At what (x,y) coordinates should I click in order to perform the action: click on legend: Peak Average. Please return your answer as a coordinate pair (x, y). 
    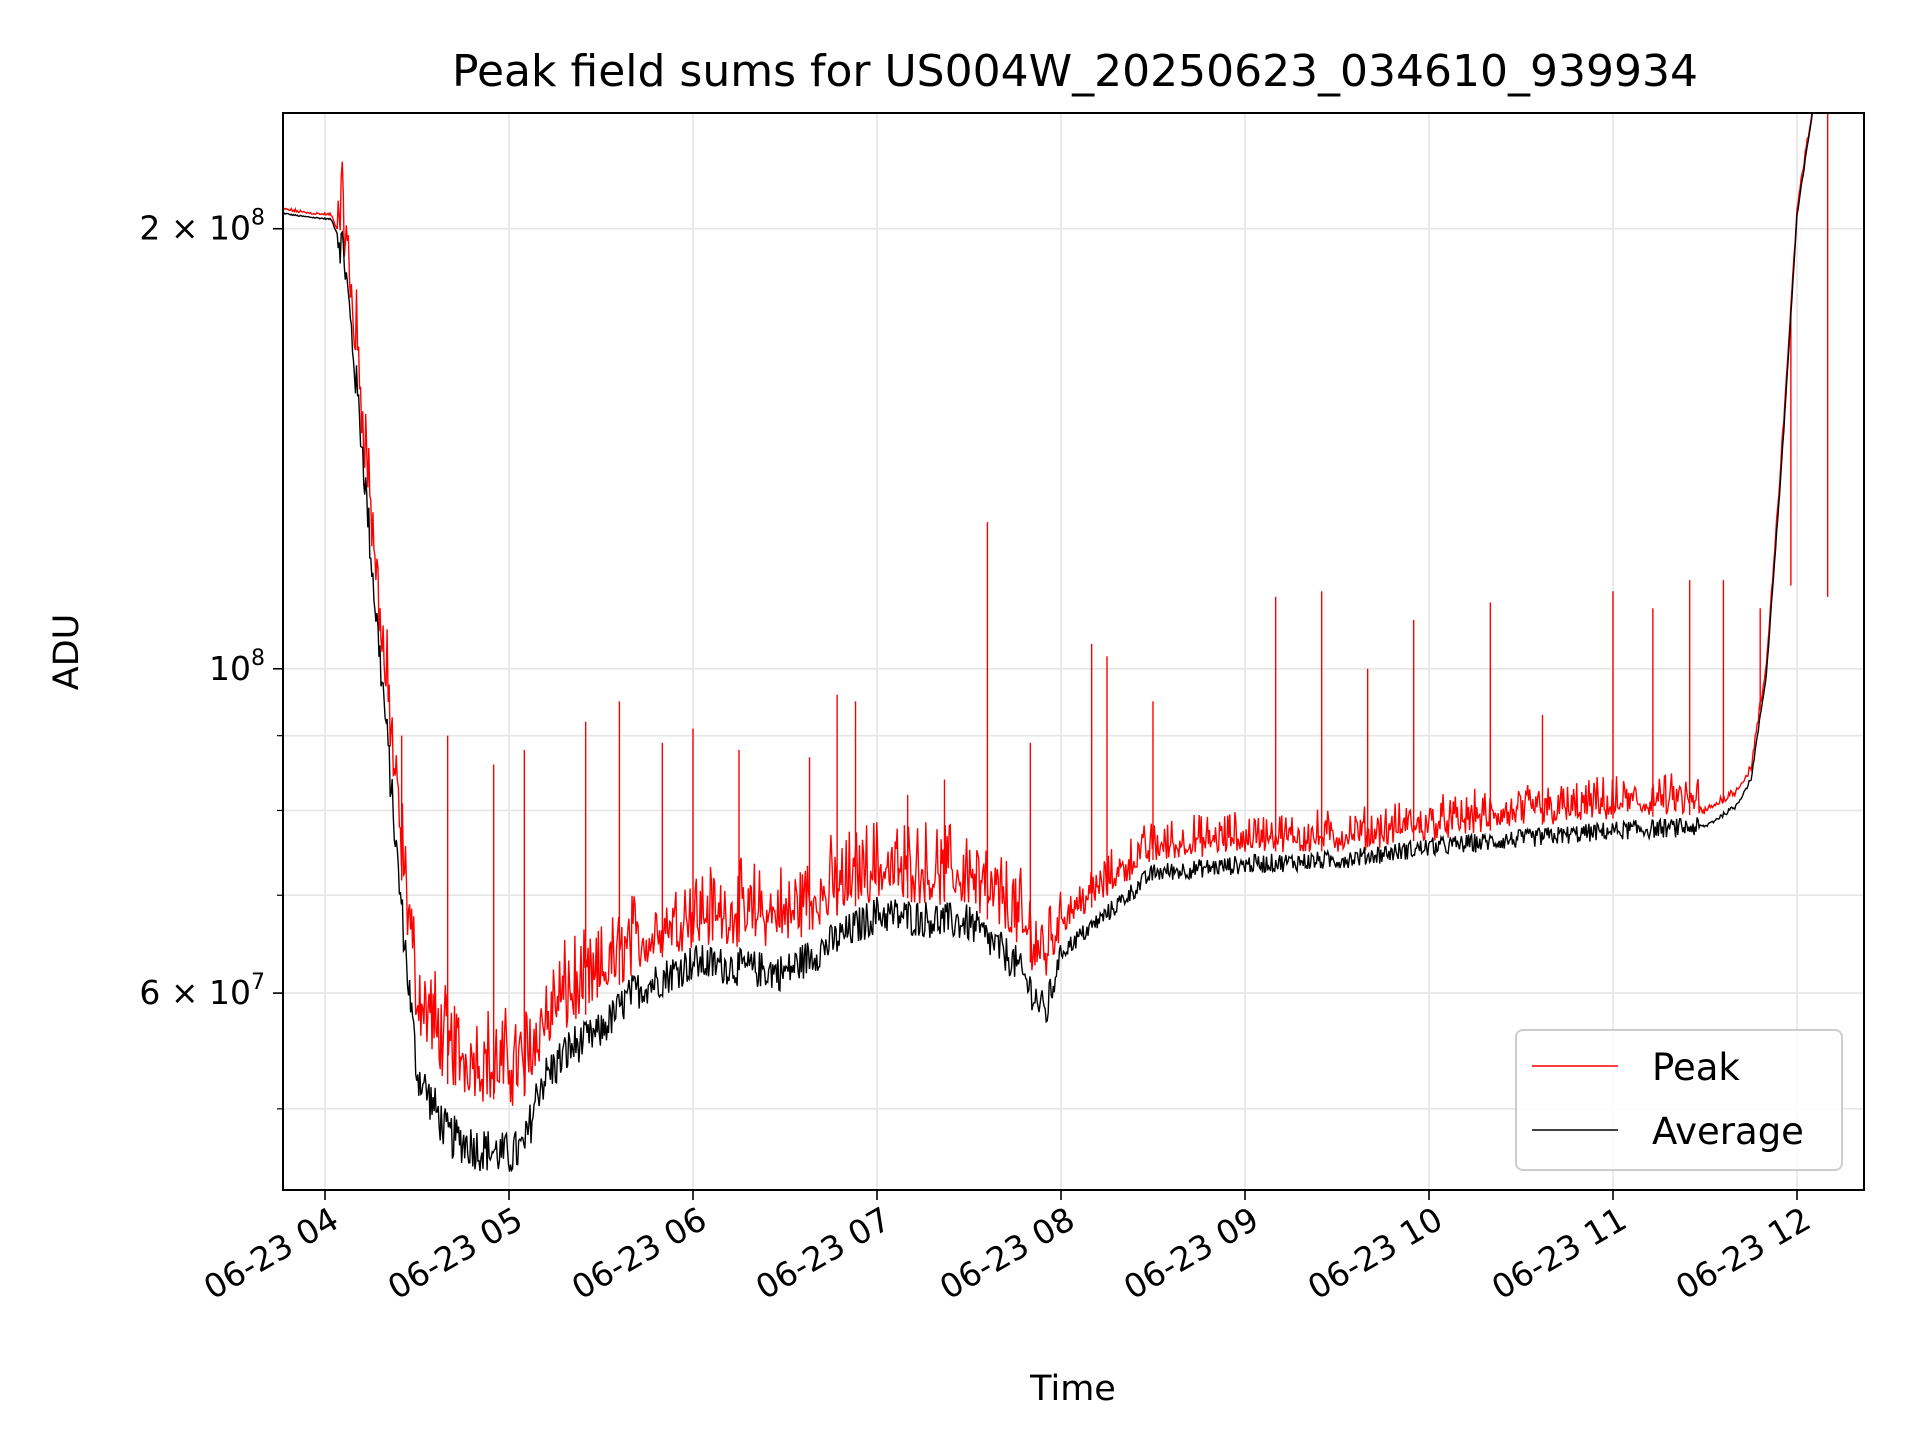
    Looking at the image, I should click on (1679, 1100).